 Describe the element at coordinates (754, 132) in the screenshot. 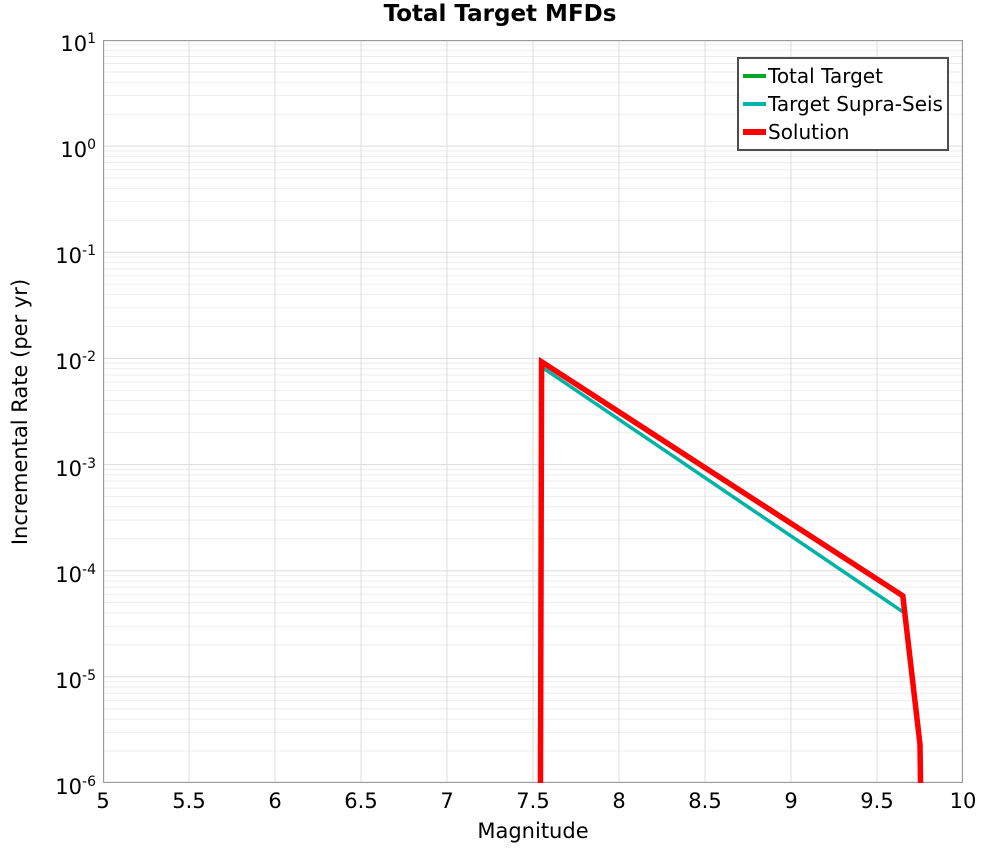

I see `solution-line-swatch` at that location.